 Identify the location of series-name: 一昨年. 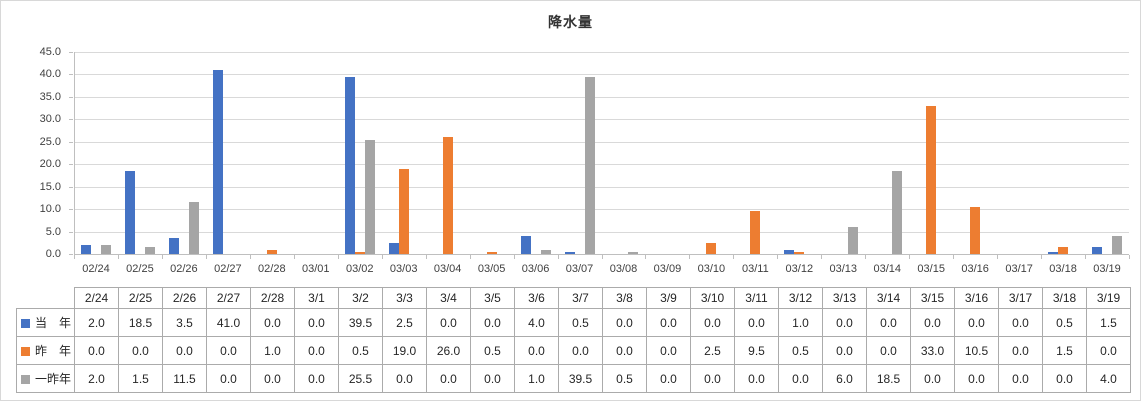
(53, 379).